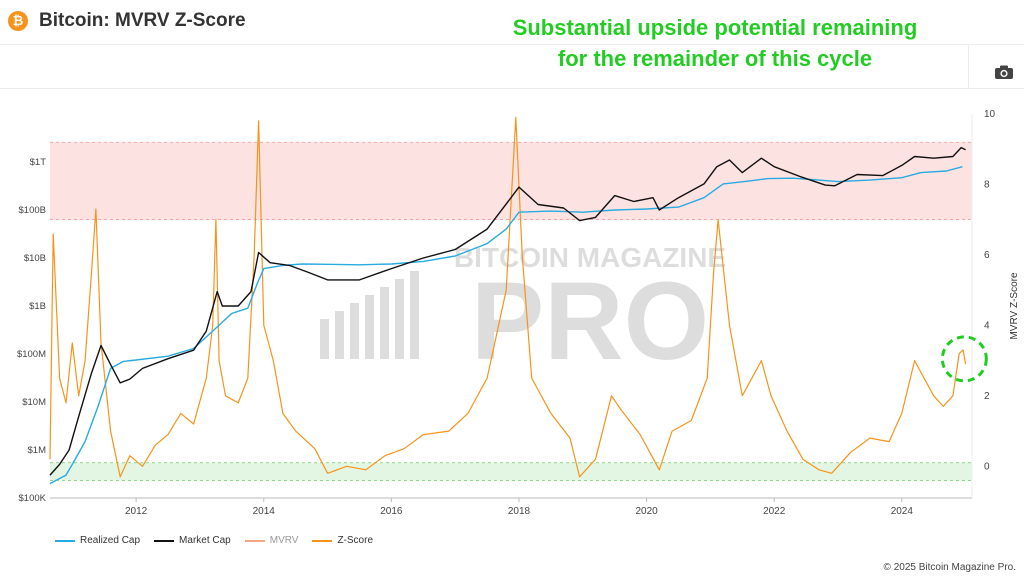 The width and height of the screenshot is (1024, 576). Describe the element at coordinates (355, 540) in the screenshot. I see `legend-label: Z-Score` at that location.